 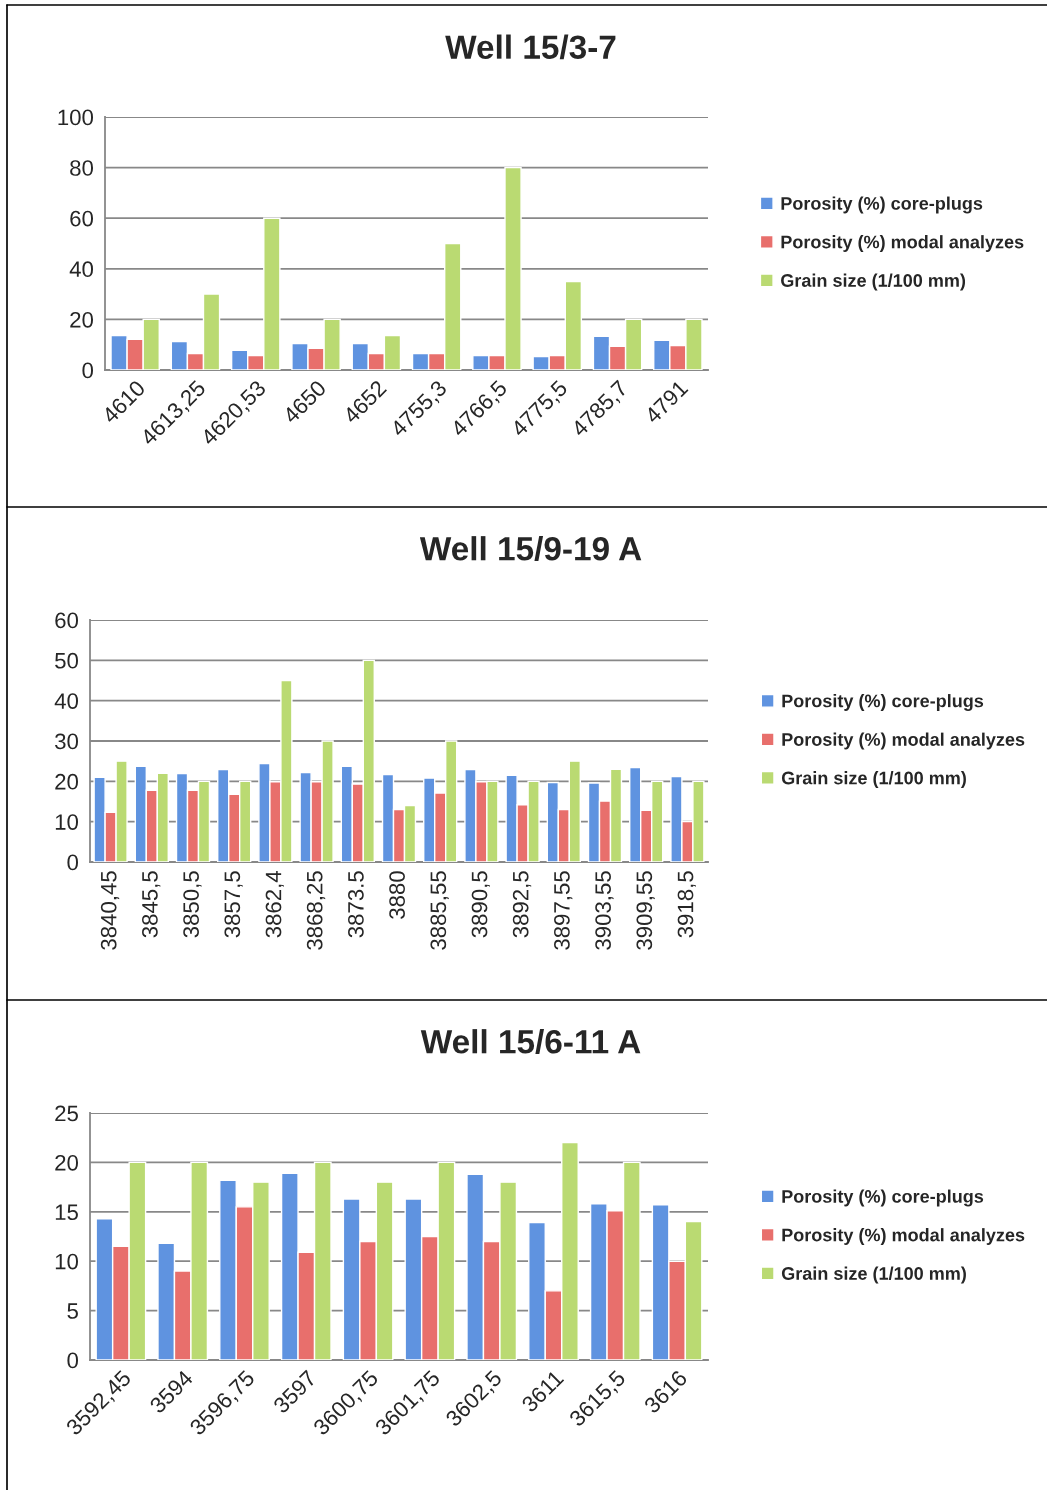 What do you see at coordinates (686, 904) in the screenshot?
I see `x-tick-label: 3918,5` at bounding box center [686, 904].